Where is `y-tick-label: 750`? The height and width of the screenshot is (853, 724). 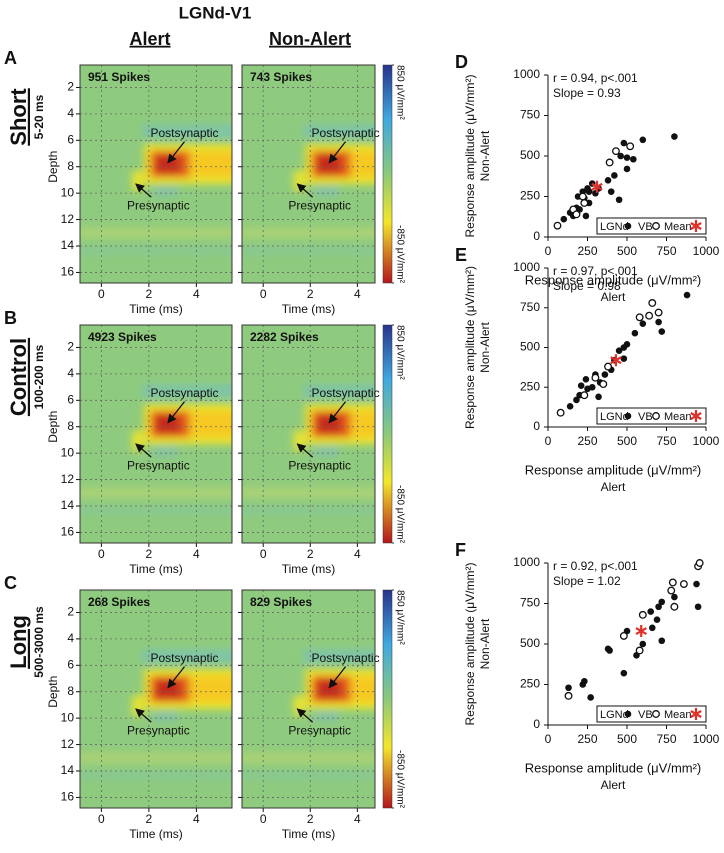 y-tick-label: 750 is located at coordinates (530, 603).